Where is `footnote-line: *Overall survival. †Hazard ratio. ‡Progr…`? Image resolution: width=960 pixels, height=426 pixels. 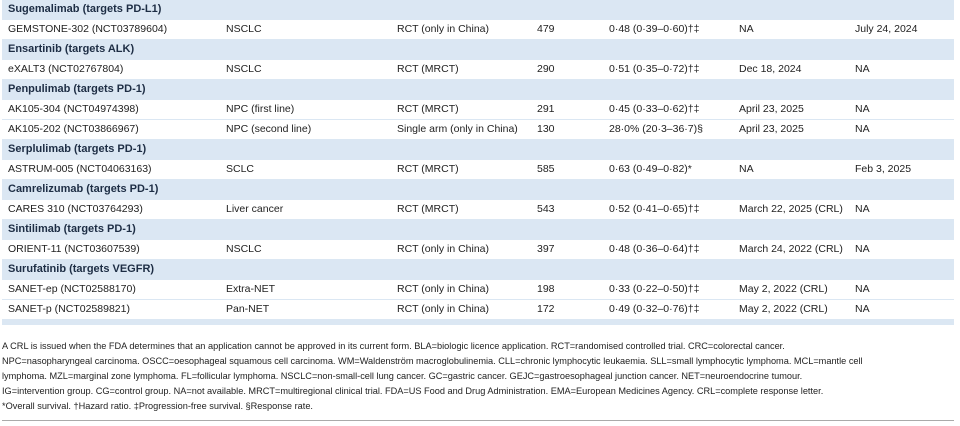
footnote-line: *Overall survival. †Hazard ratio. ‡Progr… is located at coordinates (157, 406).